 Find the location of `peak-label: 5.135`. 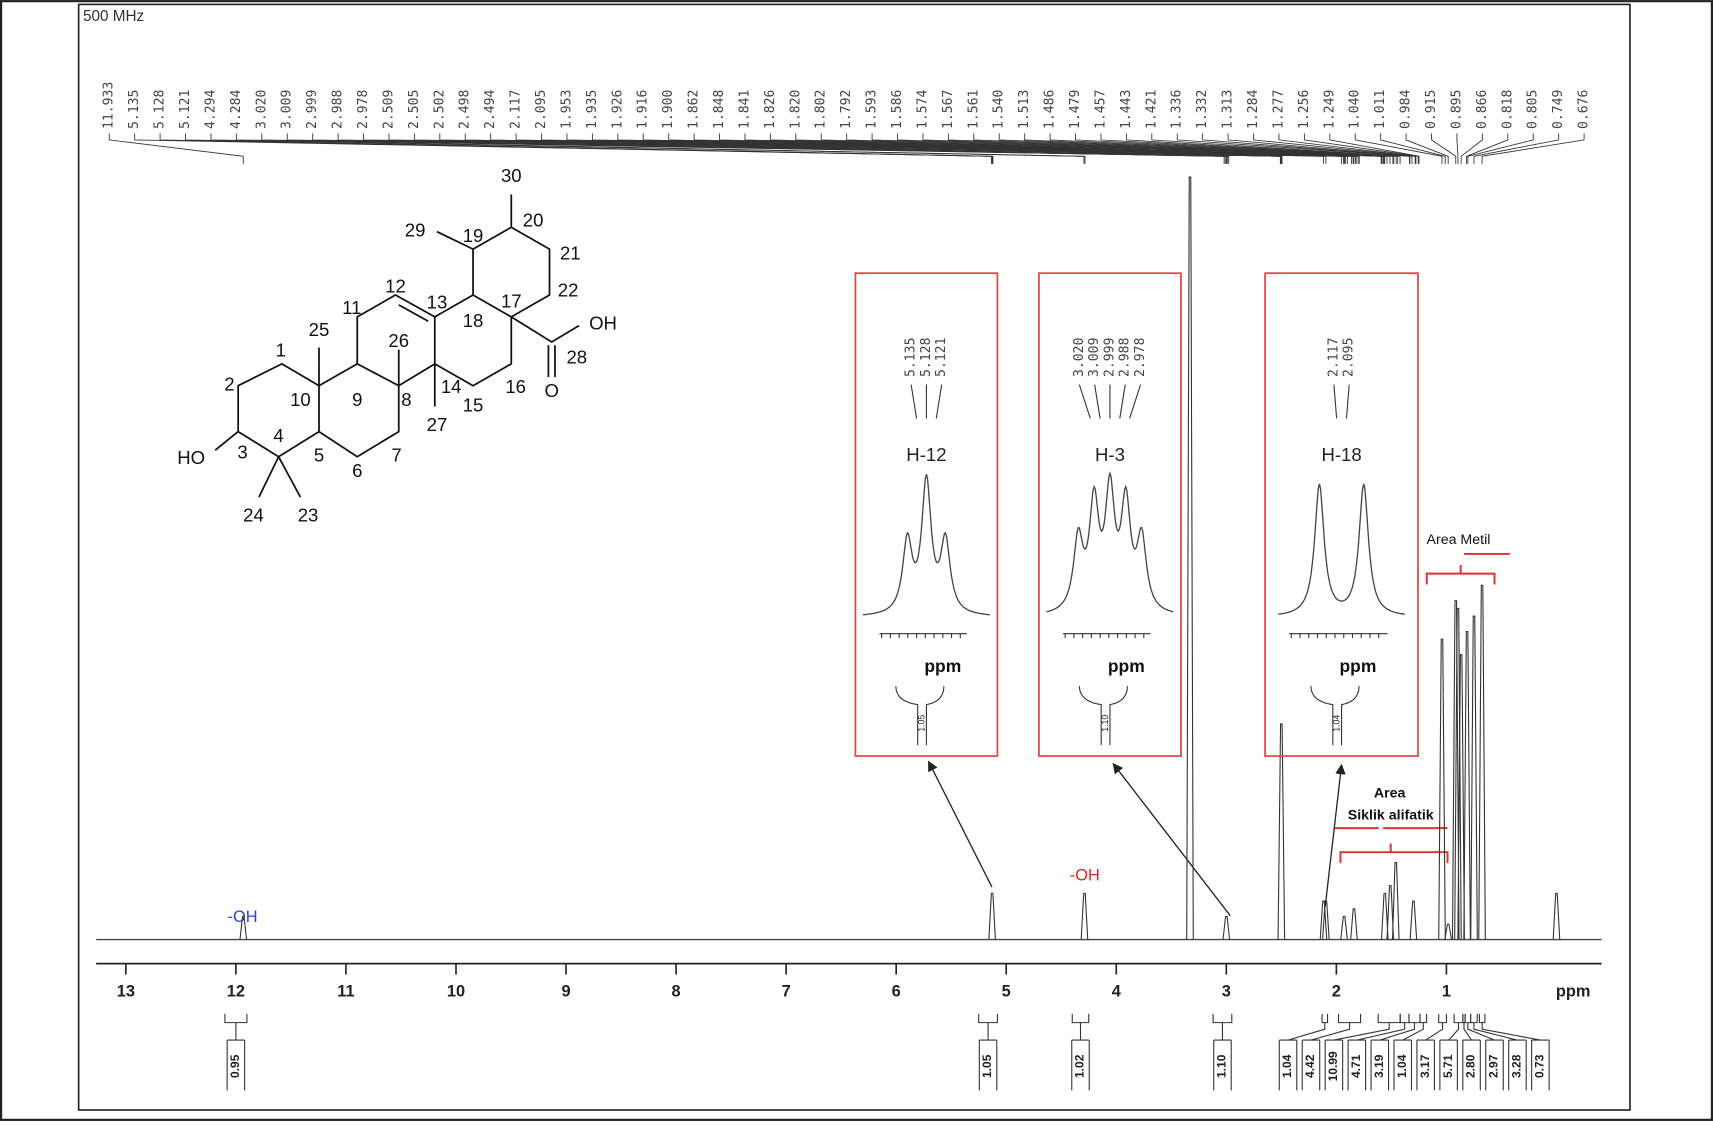

peak-label: 5.135 is located at coordinates (134, 109).